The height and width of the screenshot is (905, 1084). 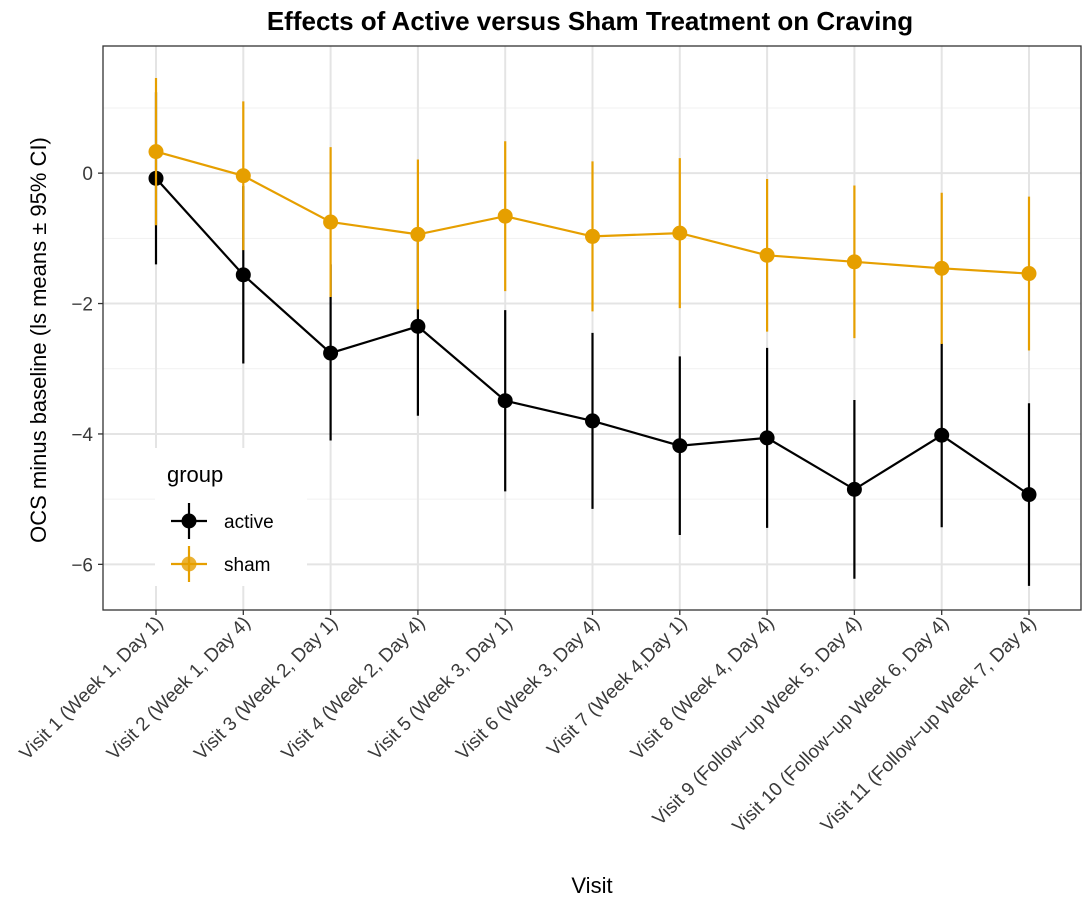 What do you see at coordinates (703, 689) in the screenshot?
I see `x-tick-label: Visit 8 (Week 4, Day 4)` at bounding box center [703, 689].